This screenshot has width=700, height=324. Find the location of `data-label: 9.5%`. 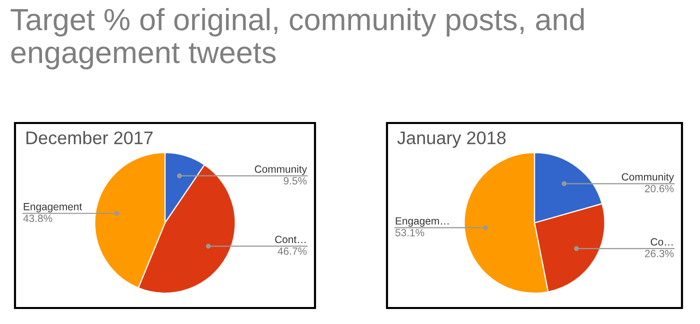

data-label: 9.5% is located at coordinates (295, 181).